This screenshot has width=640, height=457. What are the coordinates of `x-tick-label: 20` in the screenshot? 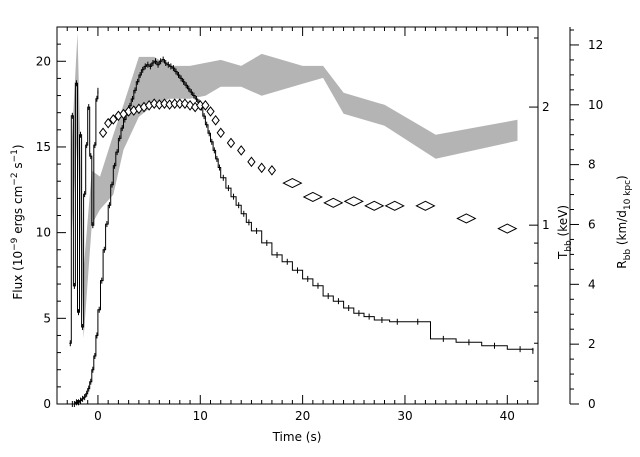 It's located at (302, 416).